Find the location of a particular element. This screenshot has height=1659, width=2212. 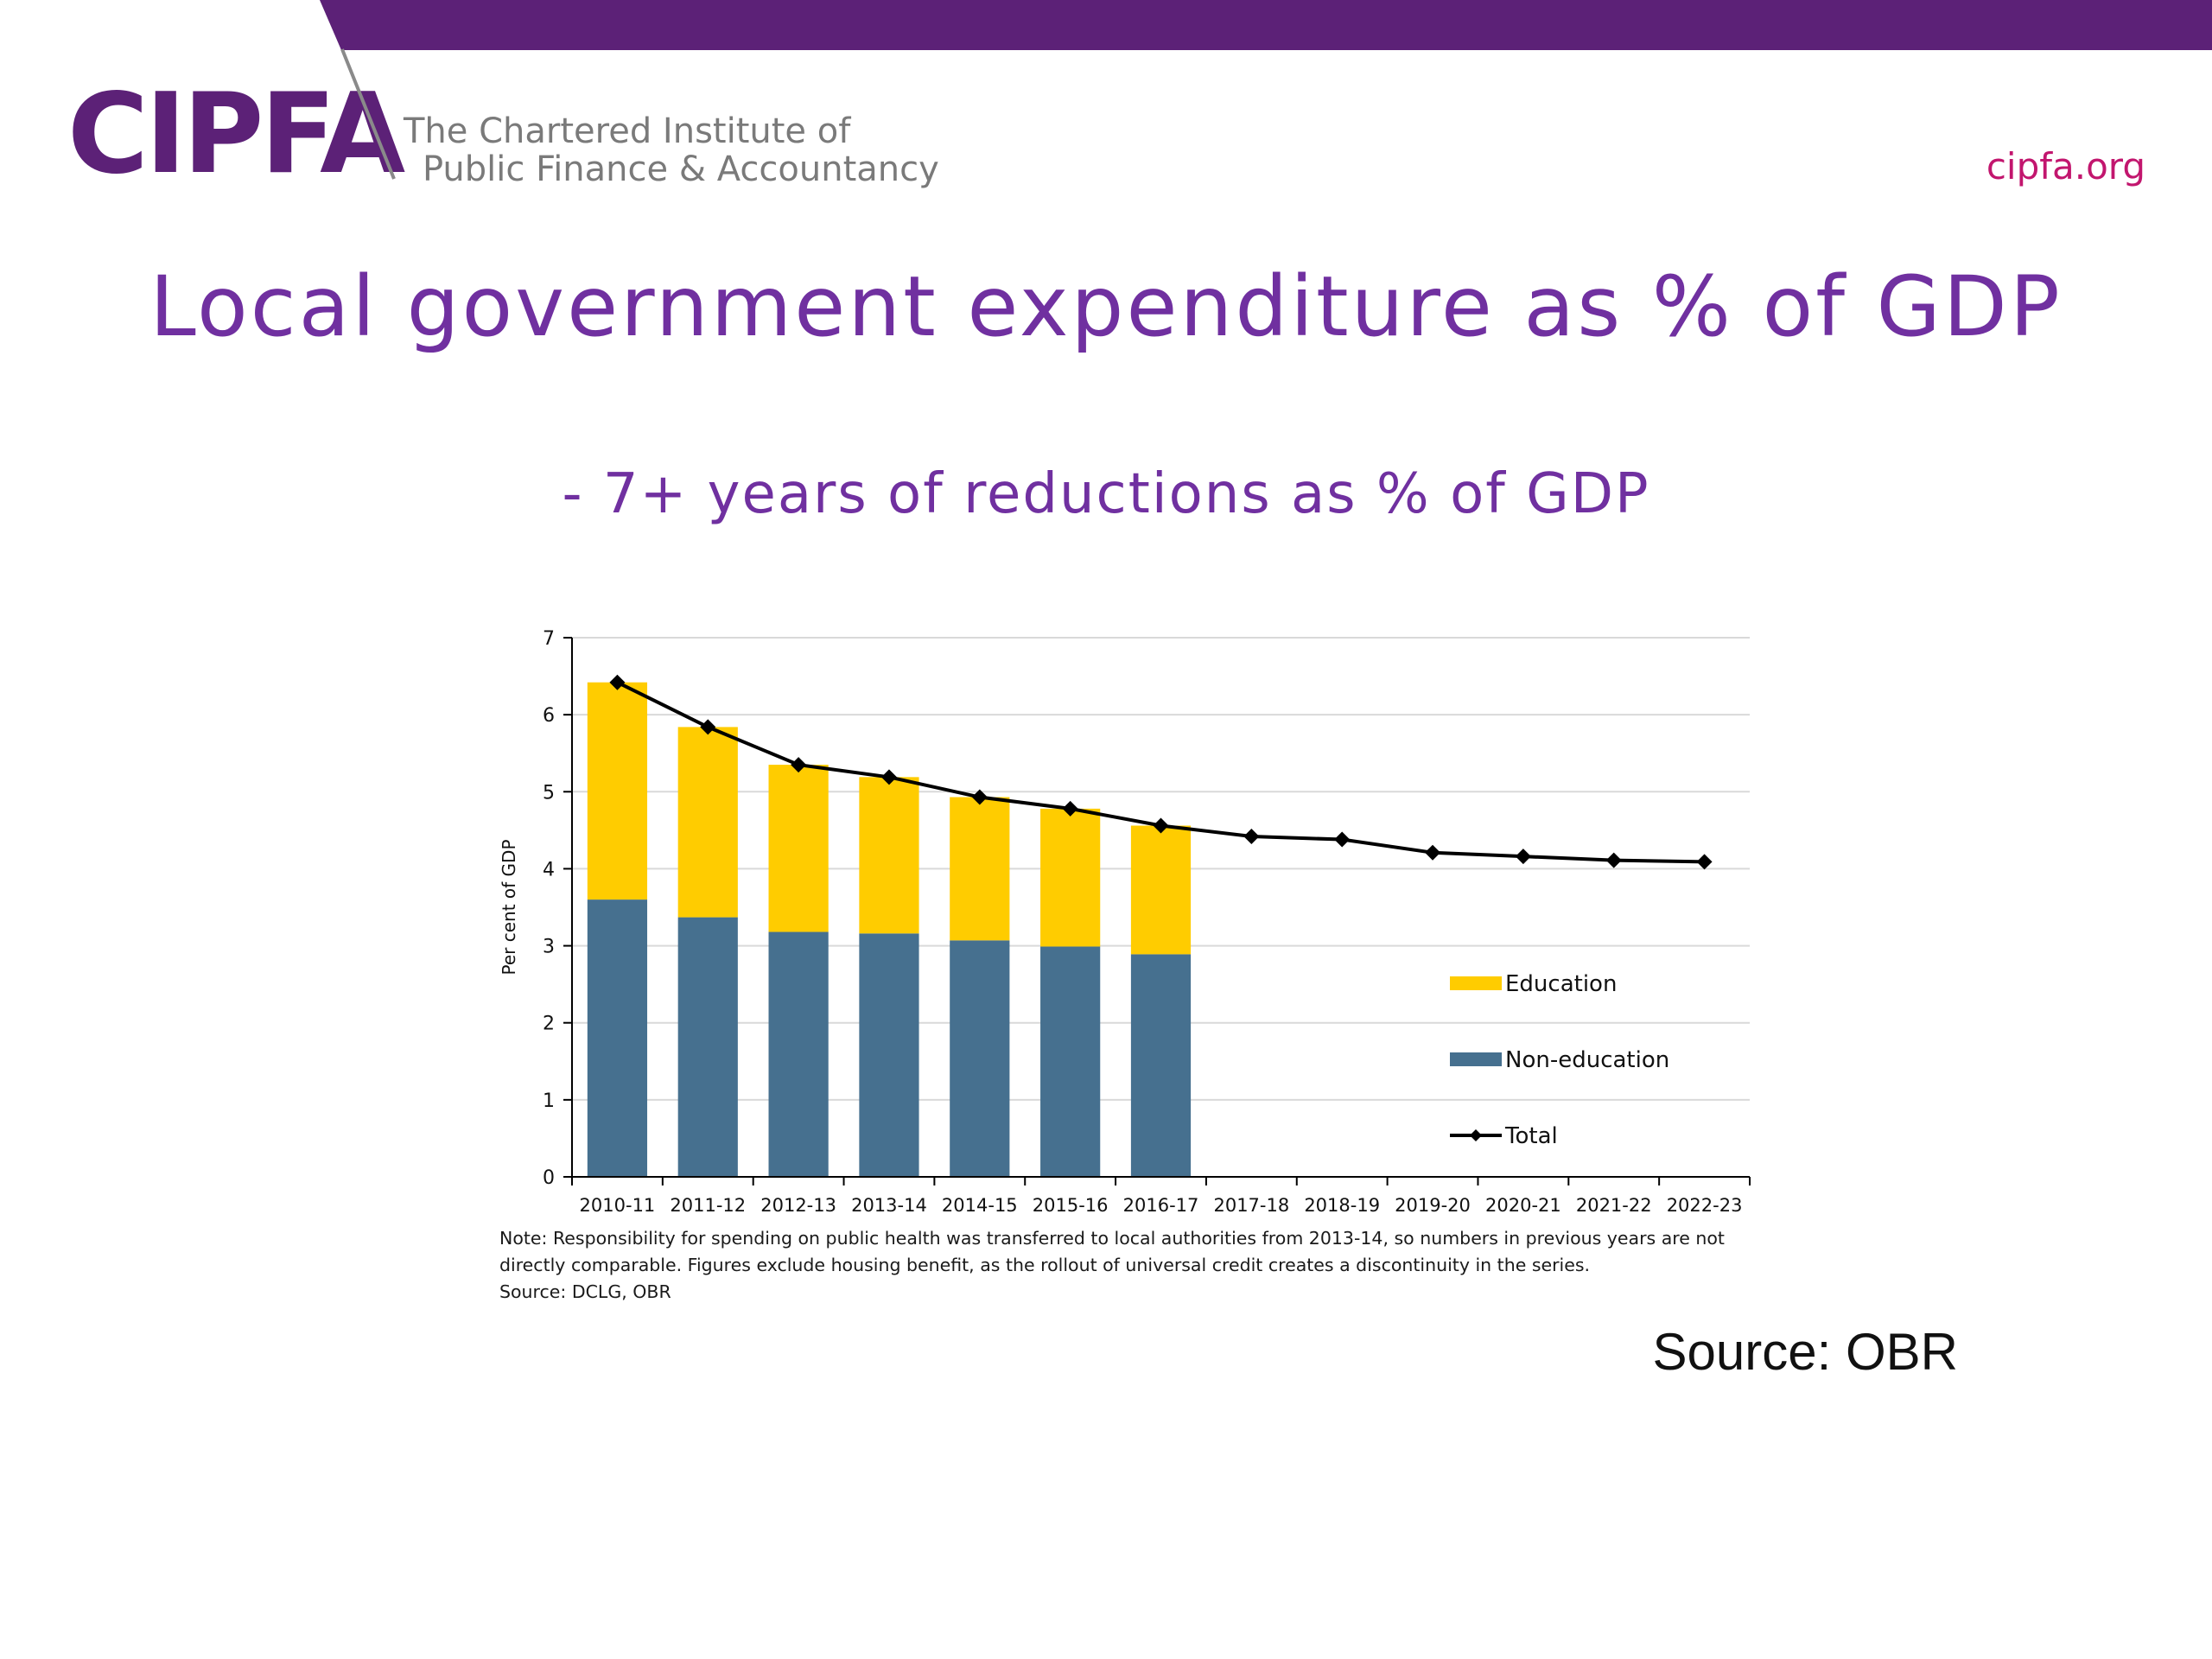

x-tick-label: 2019-20 is located at coordinates (1433, 1205).